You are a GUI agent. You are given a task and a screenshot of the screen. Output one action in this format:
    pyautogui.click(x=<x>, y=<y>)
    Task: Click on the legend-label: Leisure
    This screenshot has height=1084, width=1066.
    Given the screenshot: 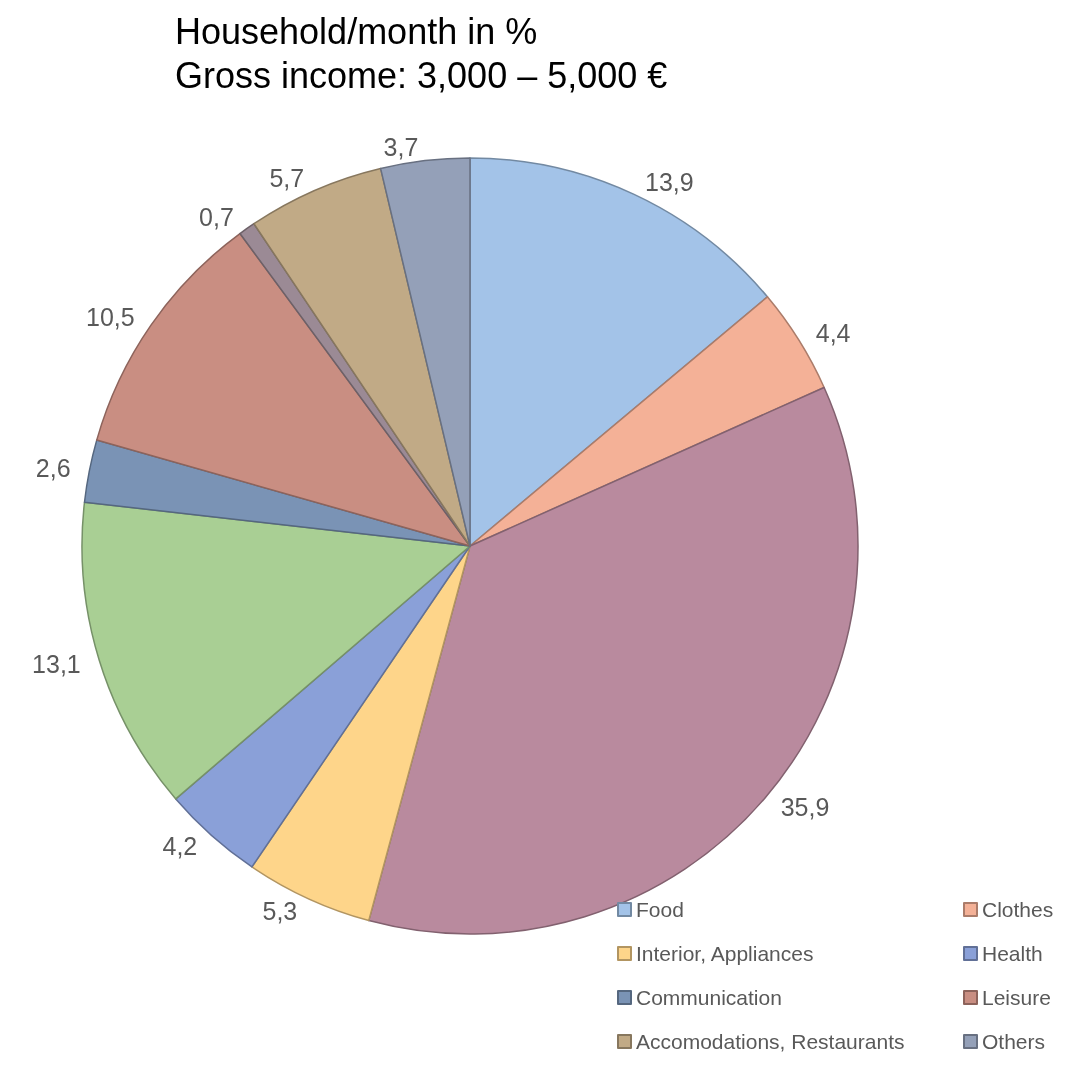 What is the action you would take?
    pyautogui.click(x=1016, y=997)
    